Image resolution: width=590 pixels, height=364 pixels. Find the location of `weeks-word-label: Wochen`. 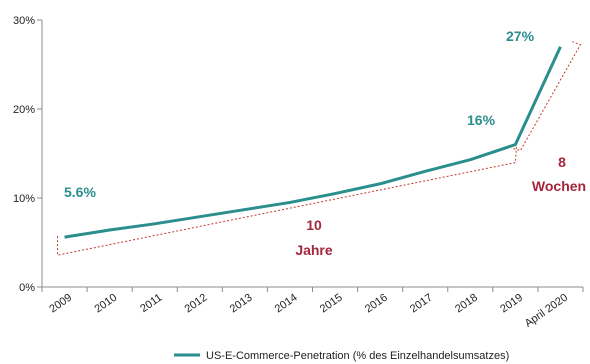

weeks-word-label: Wochen is located at coordinates (559, 186).